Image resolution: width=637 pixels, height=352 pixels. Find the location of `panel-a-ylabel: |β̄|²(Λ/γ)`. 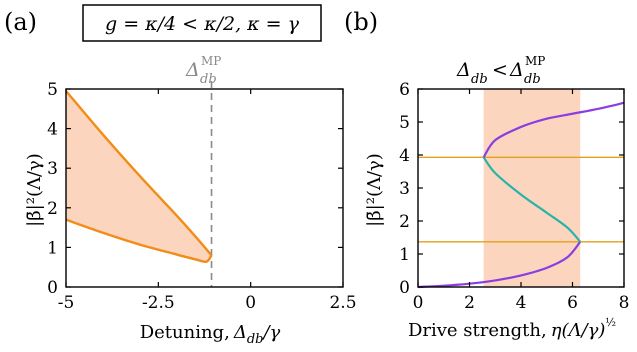

panel-a-ylabel: |β̄|²(Λ/γ) is located at coordinates (34, 190).